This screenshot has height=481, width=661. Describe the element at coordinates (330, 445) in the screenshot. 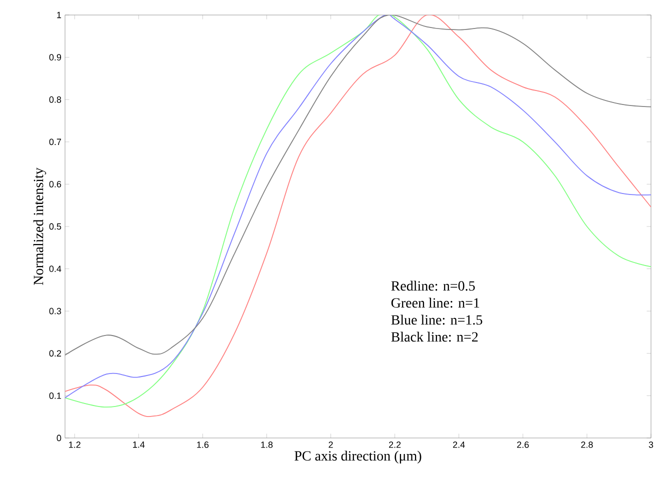

I see `x-tick-label: 2` at that location.